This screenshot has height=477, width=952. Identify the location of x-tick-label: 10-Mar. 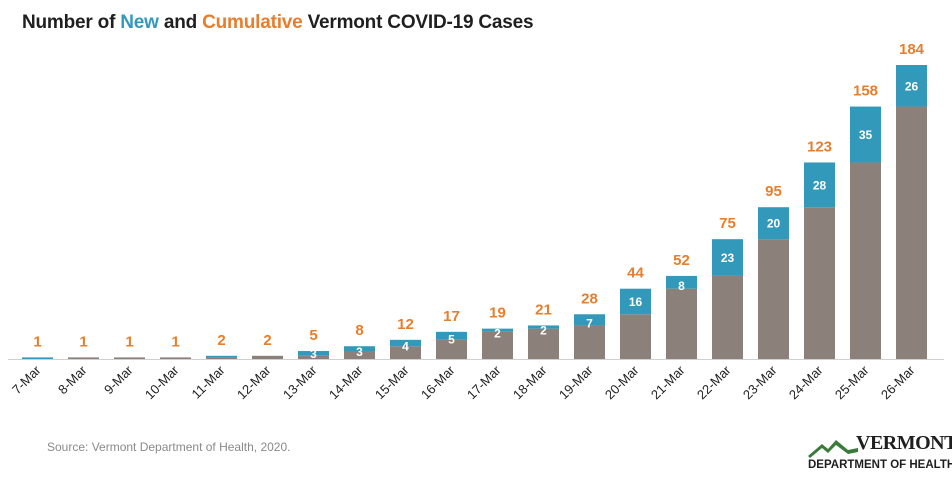
(162, 382).